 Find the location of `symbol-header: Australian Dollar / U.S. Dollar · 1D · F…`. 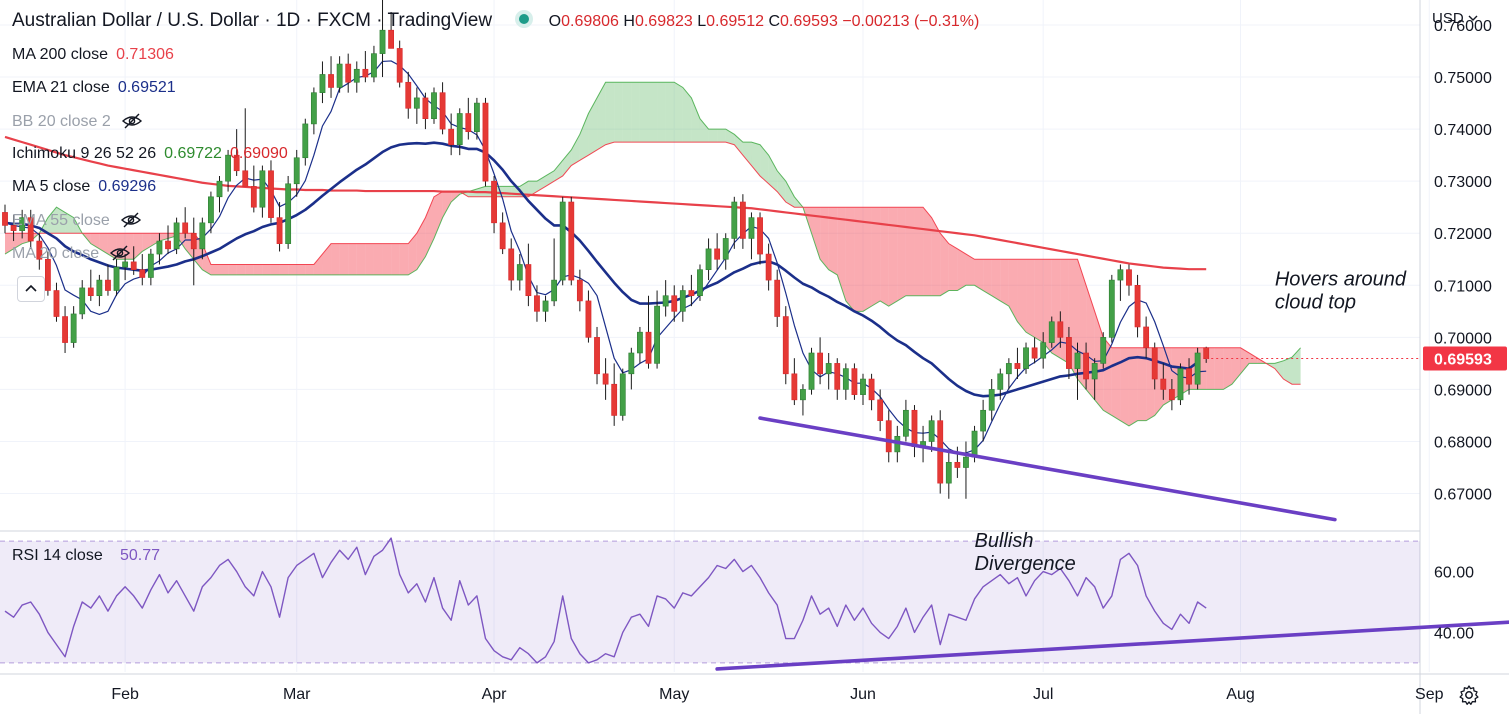

symbol-header: Australian Dollar / U.S. Dollar · 1D · F… is located at coordinates (495, 21).